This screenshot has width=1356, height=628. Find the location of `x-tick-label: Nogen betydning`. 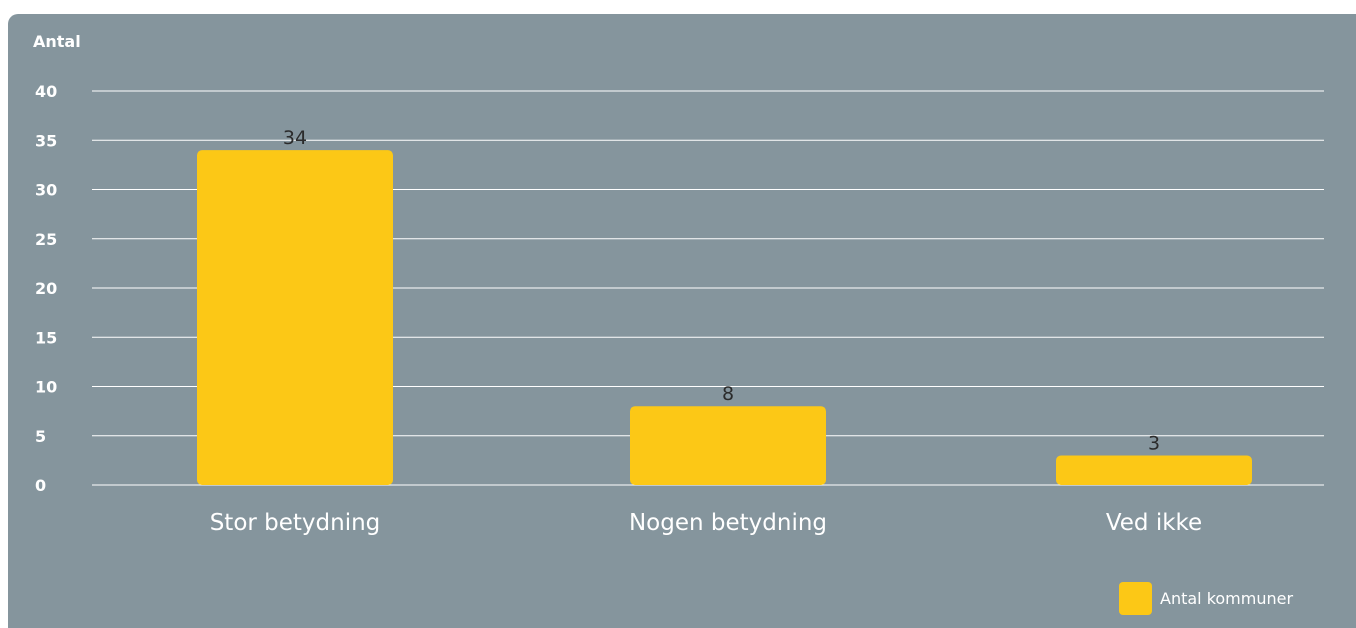

x-tick-label: Nogen betydning is located at coordinates (728, 523).